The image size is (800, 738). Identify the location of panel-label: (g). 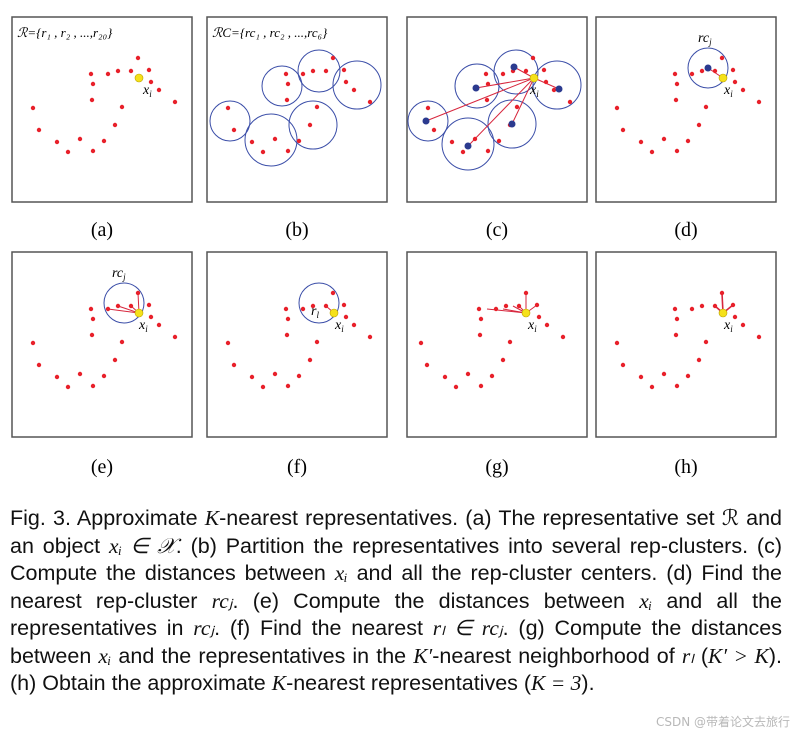
(496, 467).